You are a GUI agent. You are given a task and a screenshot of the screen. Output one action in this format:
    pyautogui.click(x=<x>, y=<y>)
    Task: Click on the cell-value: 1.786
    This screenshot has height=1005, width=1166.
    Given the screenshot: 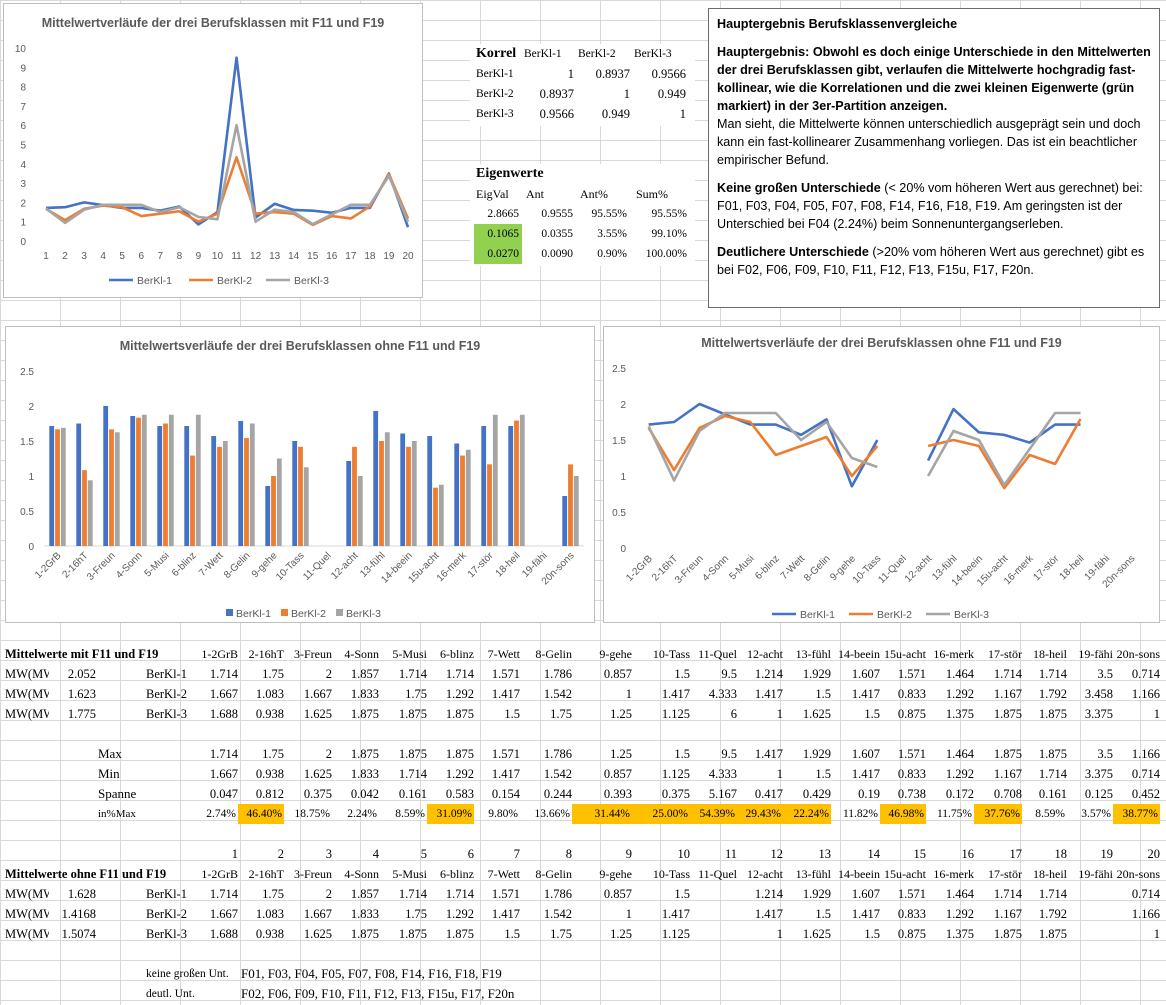 What is the action you would take?
    pyautogui.click(x=557, y=674)
    